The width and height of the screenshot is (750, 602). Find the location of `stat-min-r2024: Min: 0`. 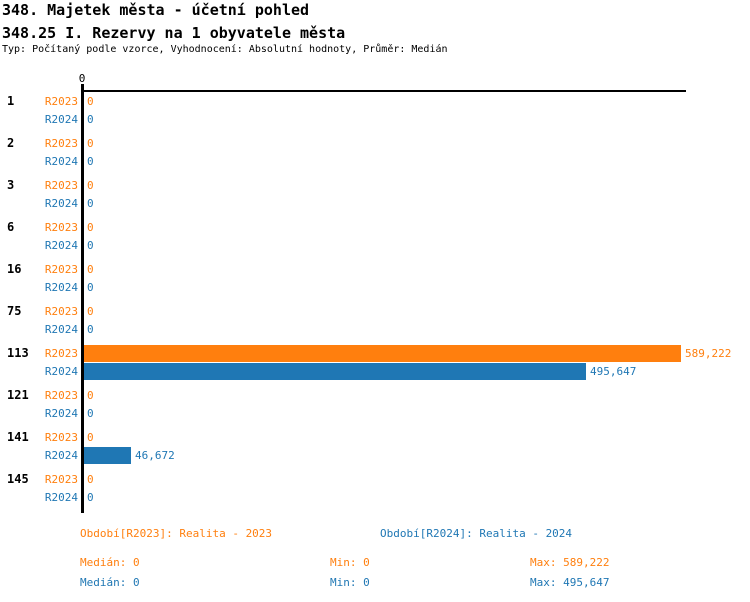

stat-min-r2024: Min: 0 is located at coordinates (350, 582).